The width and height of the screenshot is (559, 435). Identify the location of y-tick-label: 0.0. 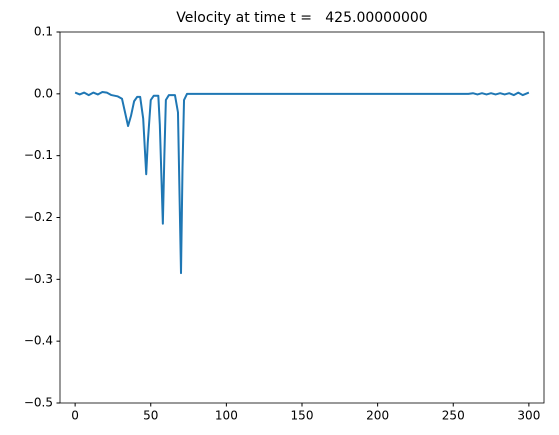
(43, 93).